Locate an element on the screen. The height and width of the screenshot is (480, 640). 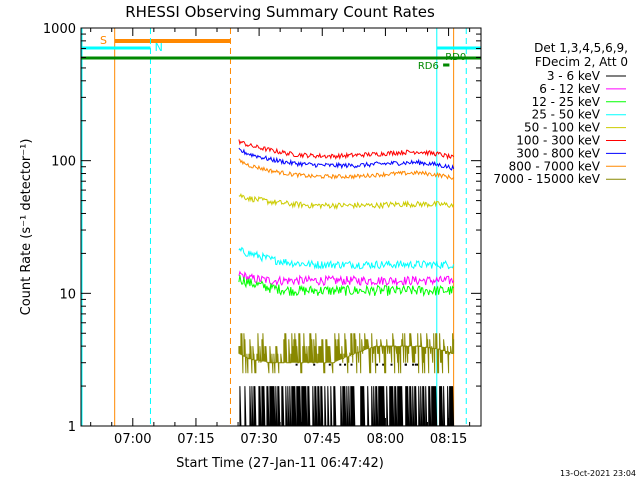
legend-label-12-25-kev: 12 - 25 keV is located at coordinates (566, 102).